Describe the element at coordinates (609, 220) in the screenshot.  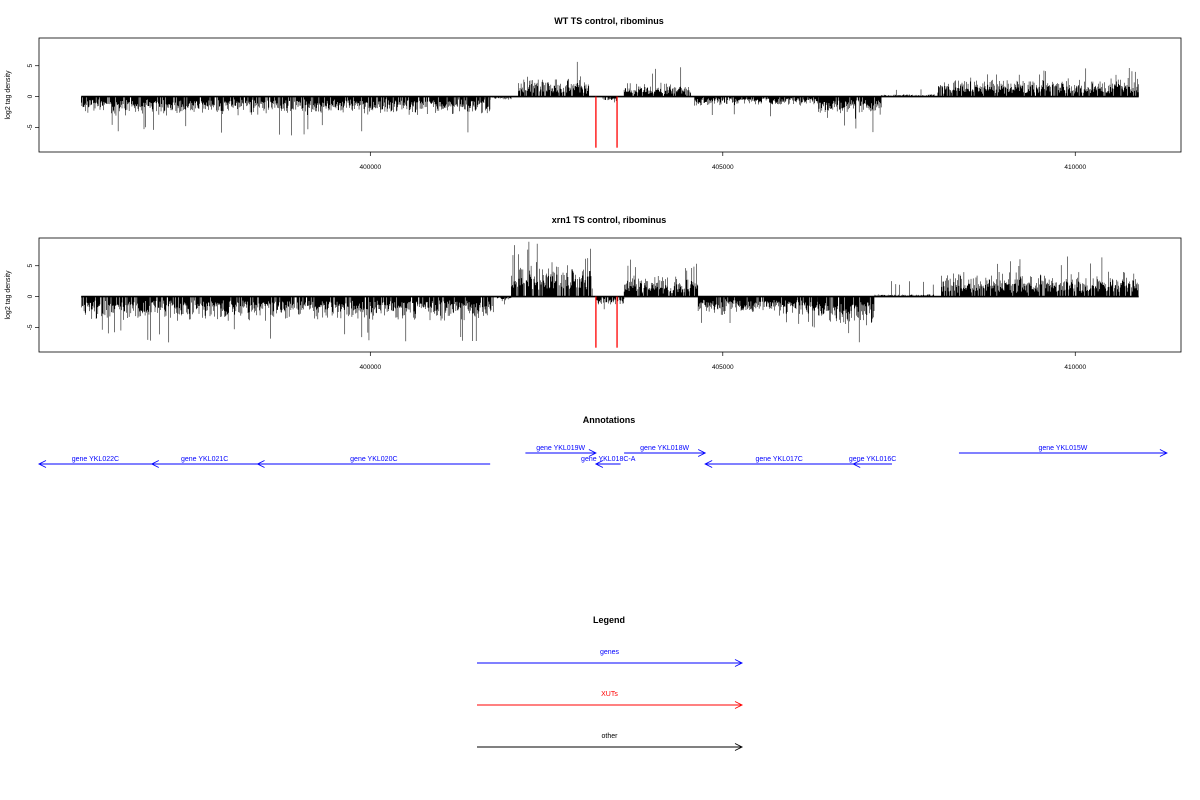
I see `panel-title: xrn1 TS control, ribominus` at that location.